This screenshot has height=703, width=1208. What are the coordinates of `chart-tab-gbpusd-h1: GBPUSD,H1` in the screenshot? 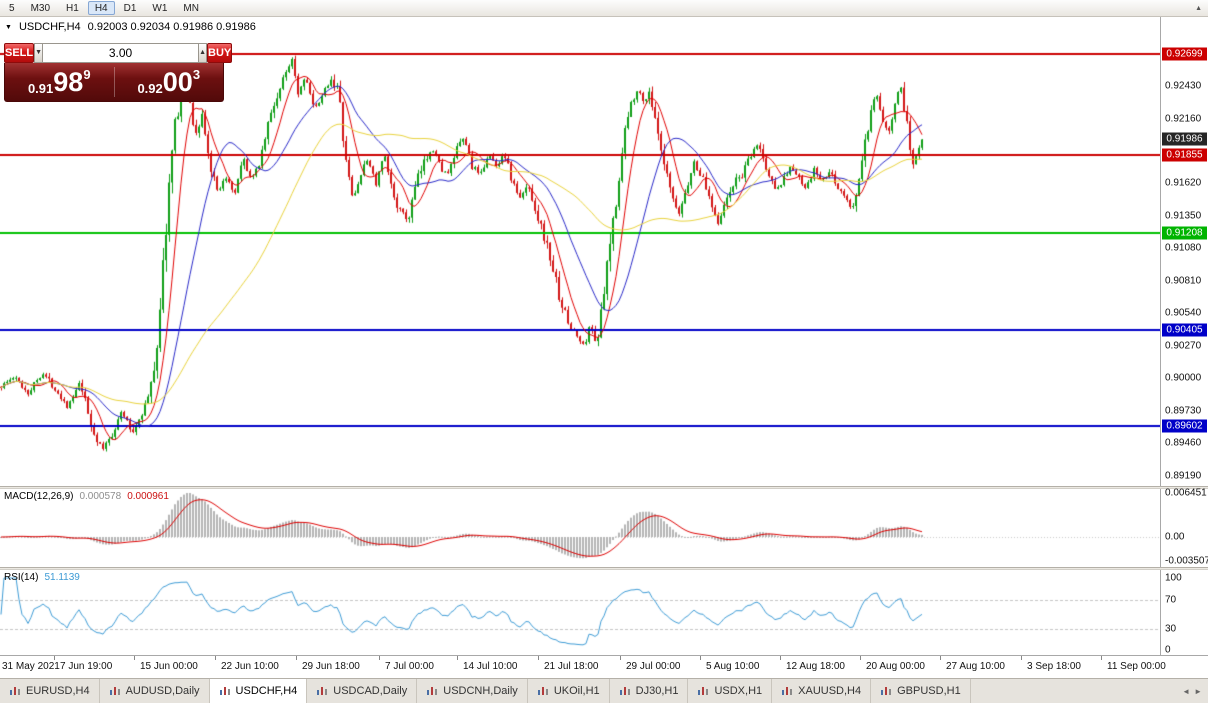 It's located at (921, 691).